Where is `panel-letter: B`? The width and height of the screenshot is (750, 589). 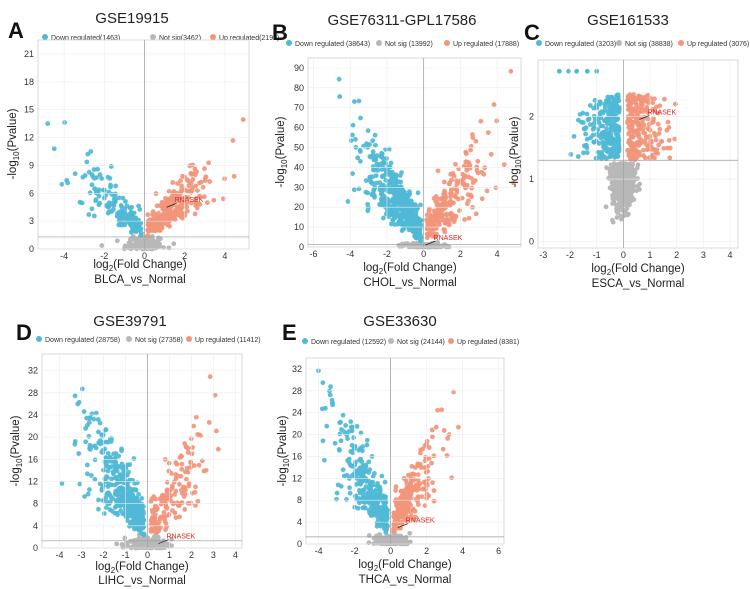 panel-letter: B is located at coordinates (280, 32).